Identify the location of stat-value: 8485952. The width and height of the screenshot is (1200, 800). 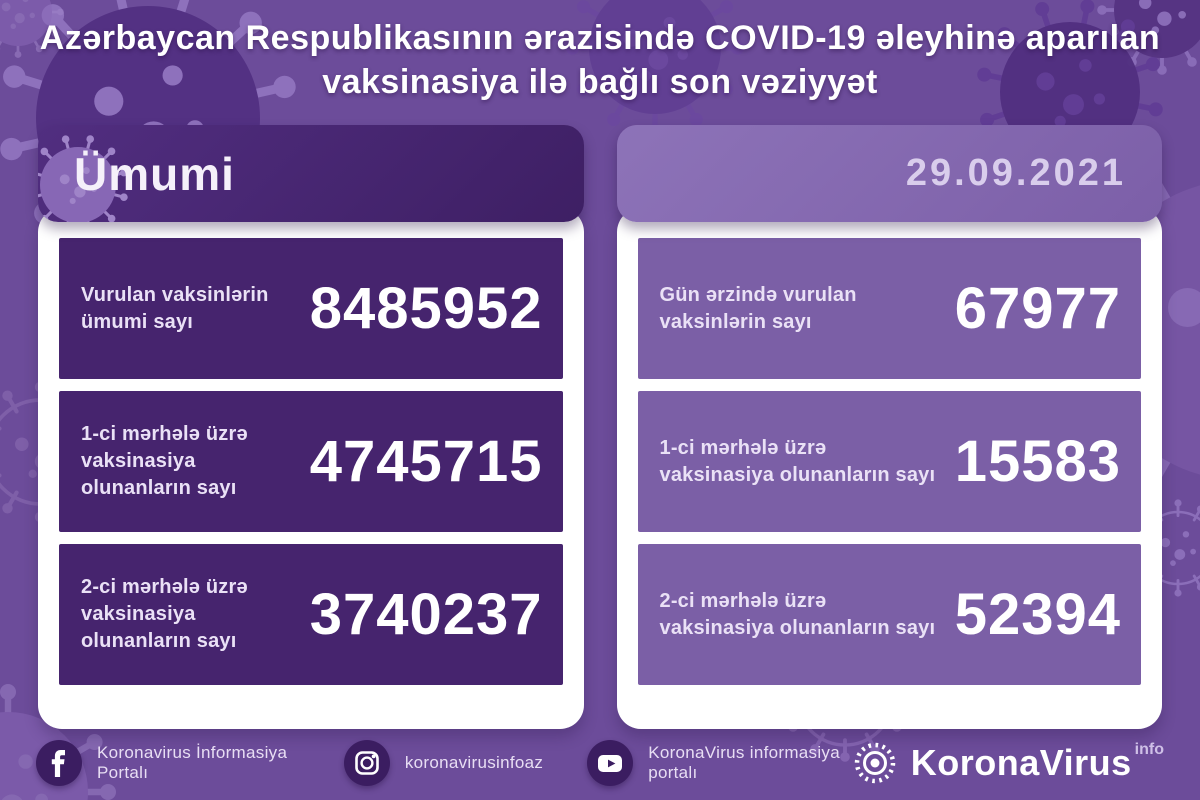
(426, 308).